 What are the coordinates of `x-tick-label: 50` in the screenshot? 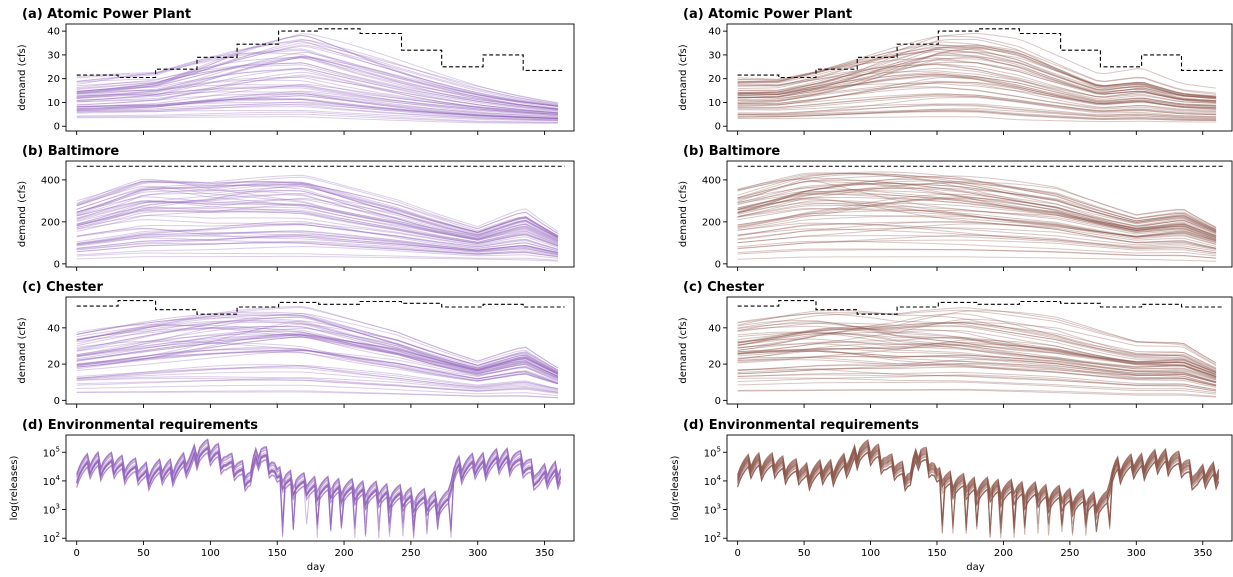 It's located at (143, 553).